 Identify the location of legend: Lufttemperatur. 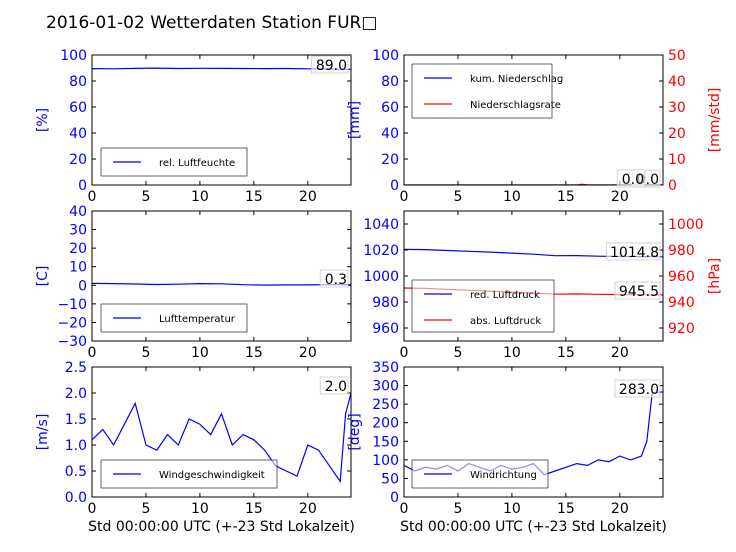
(174, 318).